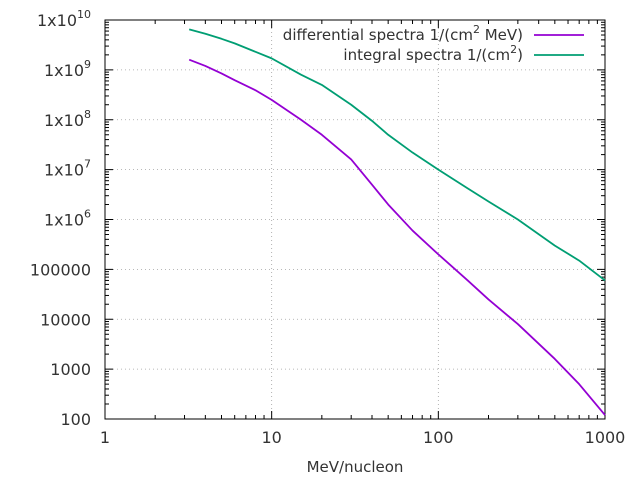  I want to click on legend-label: integral spectra 1/(cm2), so click(433, 53).